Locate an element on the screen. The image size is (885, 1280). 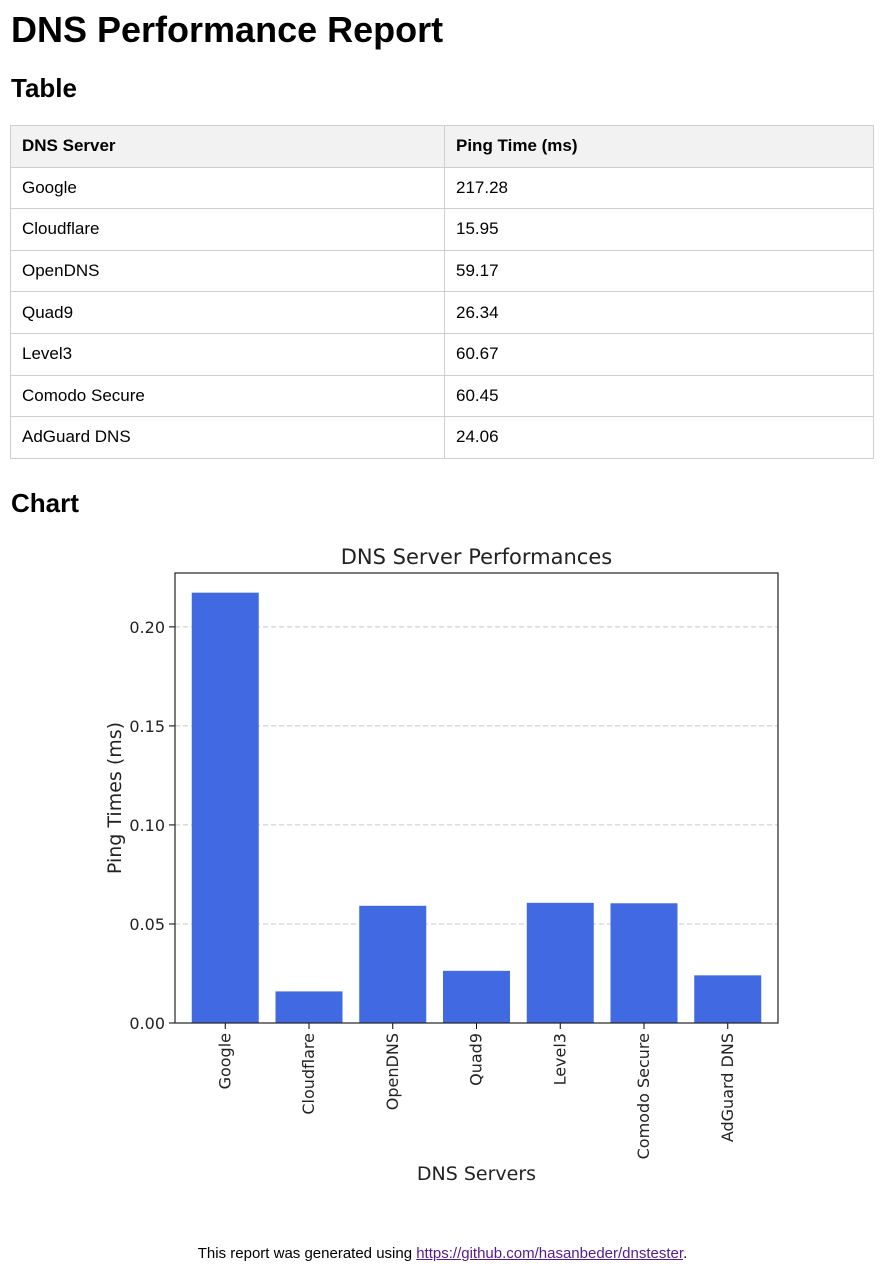
x-tick-label: Quad9 is located at coordinates (476, 1059).